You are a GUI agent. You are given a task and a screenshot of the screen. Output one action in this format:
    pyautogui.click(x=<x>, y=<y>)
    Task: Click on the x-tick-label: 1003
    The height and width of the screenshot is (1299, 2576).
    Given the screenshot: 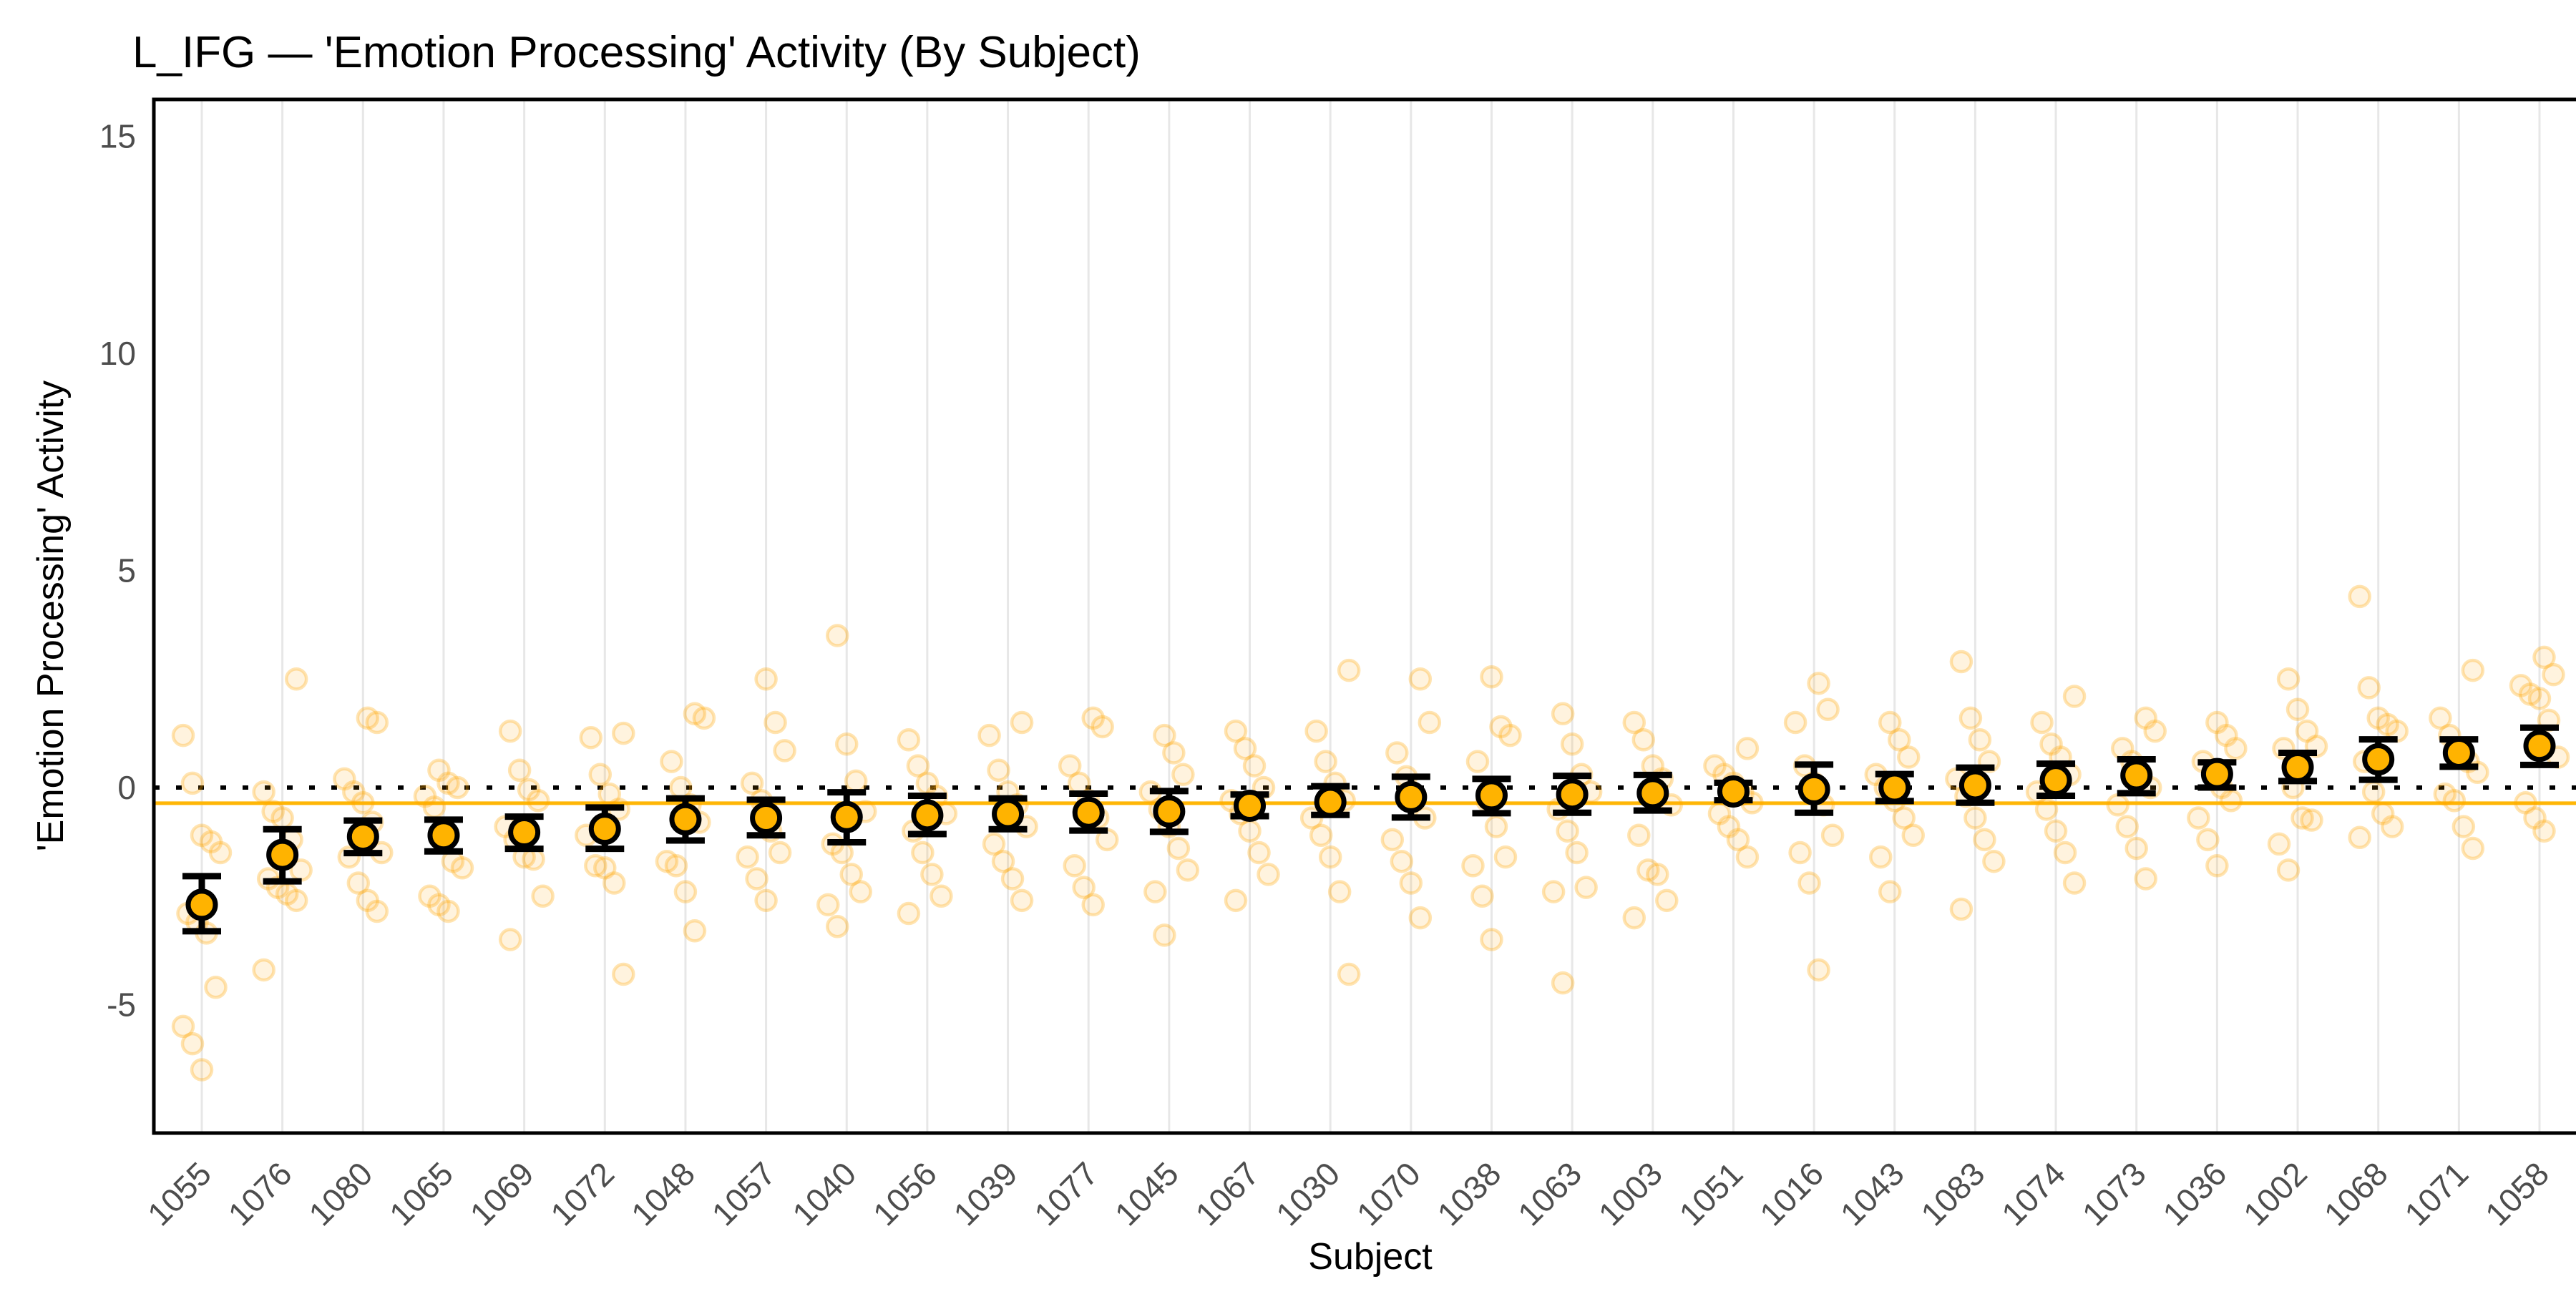 What is the action you would take?
    pyautogui.click(x=1630, y=1193)
    